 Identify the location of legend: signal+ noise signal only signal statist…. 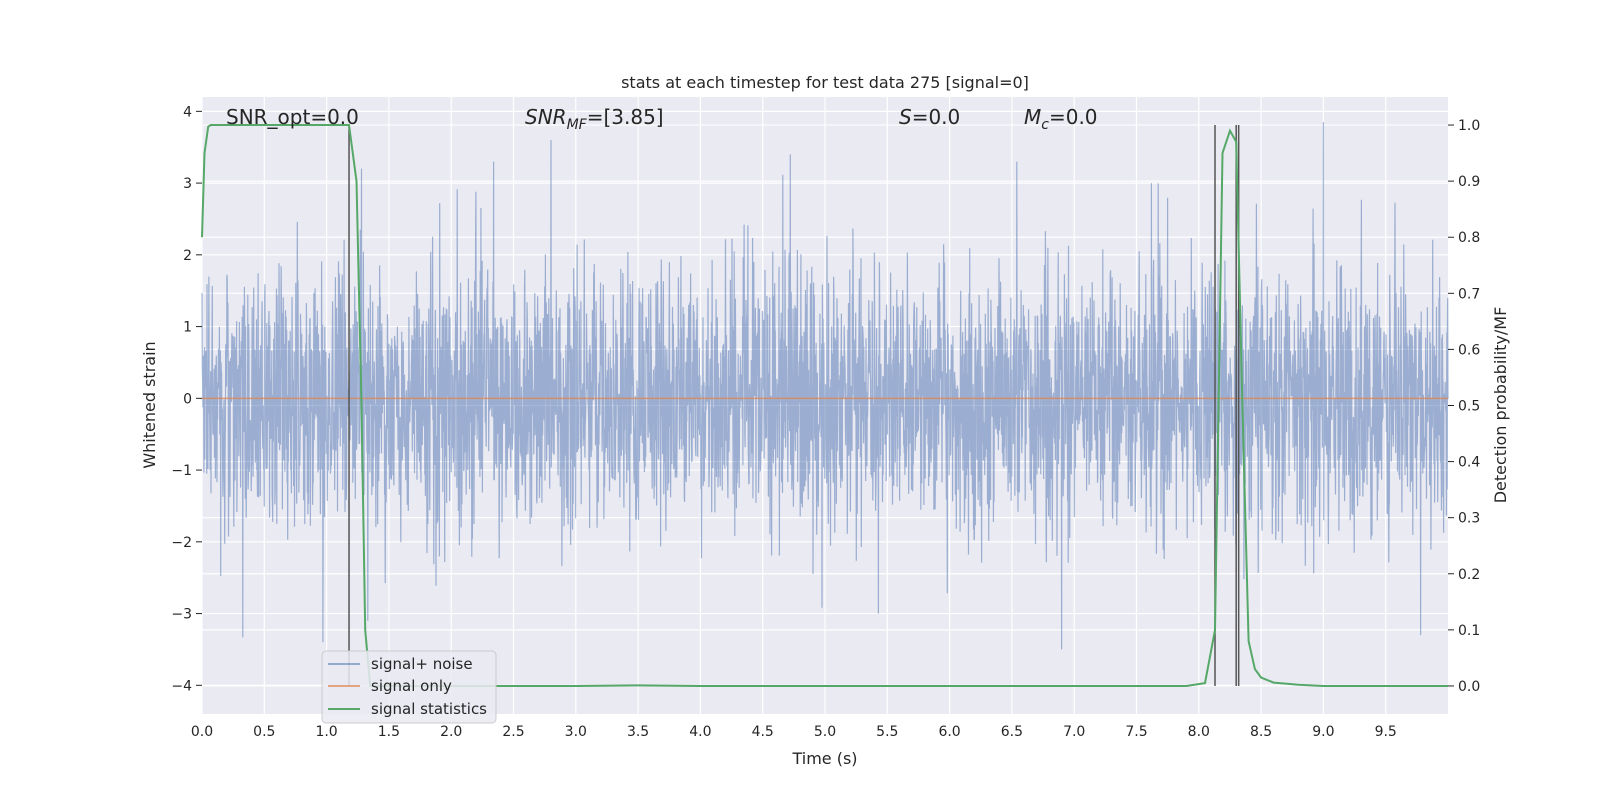
(409, 687).